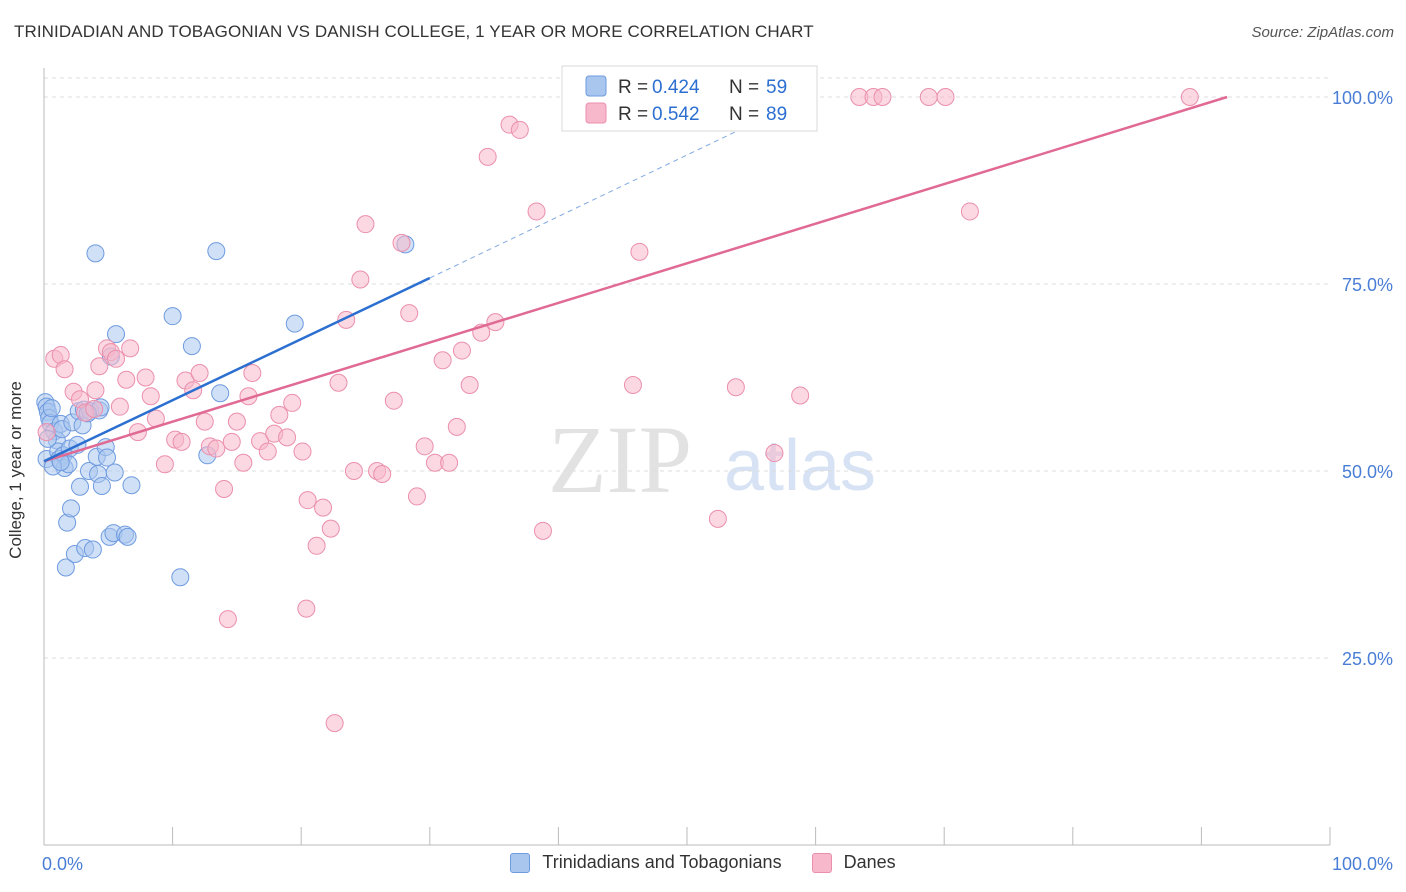  What do you see at coordinates (676, 114) in the screenshot?
I see `legend-r-value-2: 0.542` at bounding box center [676, 114].